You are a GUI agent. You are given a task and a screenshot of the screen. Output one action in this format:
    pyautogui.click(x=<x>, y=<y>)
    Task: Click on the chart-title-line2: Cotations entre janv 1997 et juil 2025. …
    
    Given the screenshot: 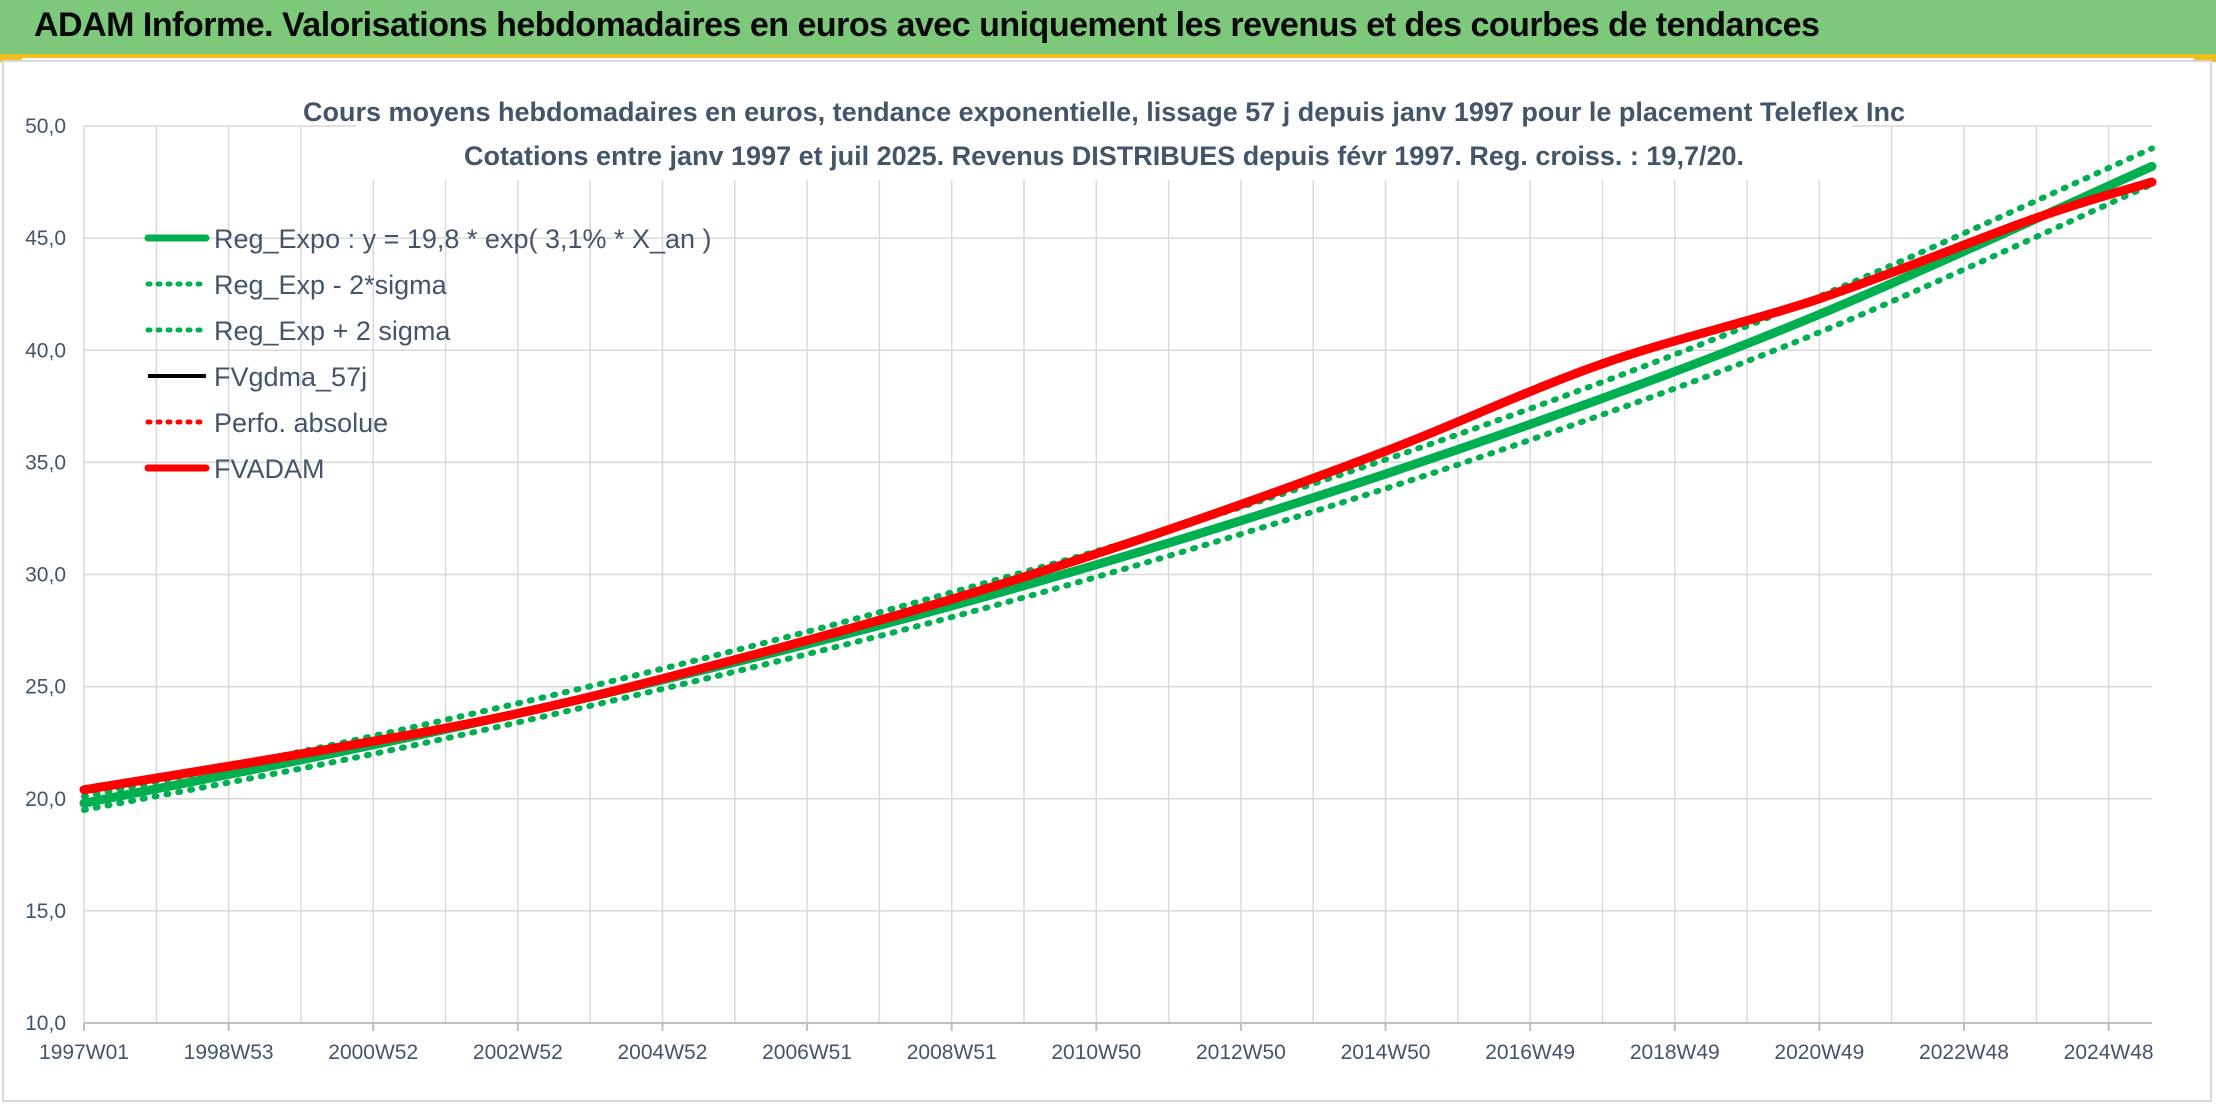 What is the action you would take?
    pyautogui.click(x=1104, y=156)
    